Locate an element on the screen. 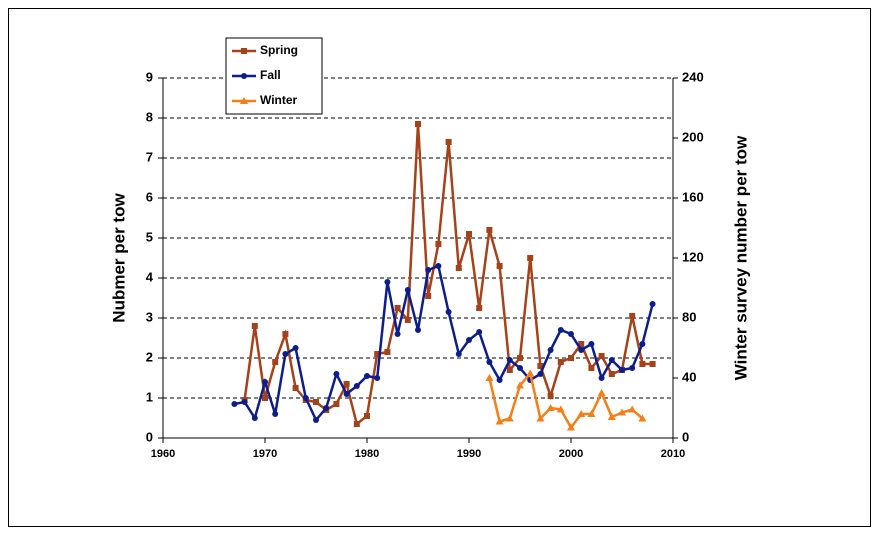  y-tick-label: 7 is located at coordinates (149, 156).